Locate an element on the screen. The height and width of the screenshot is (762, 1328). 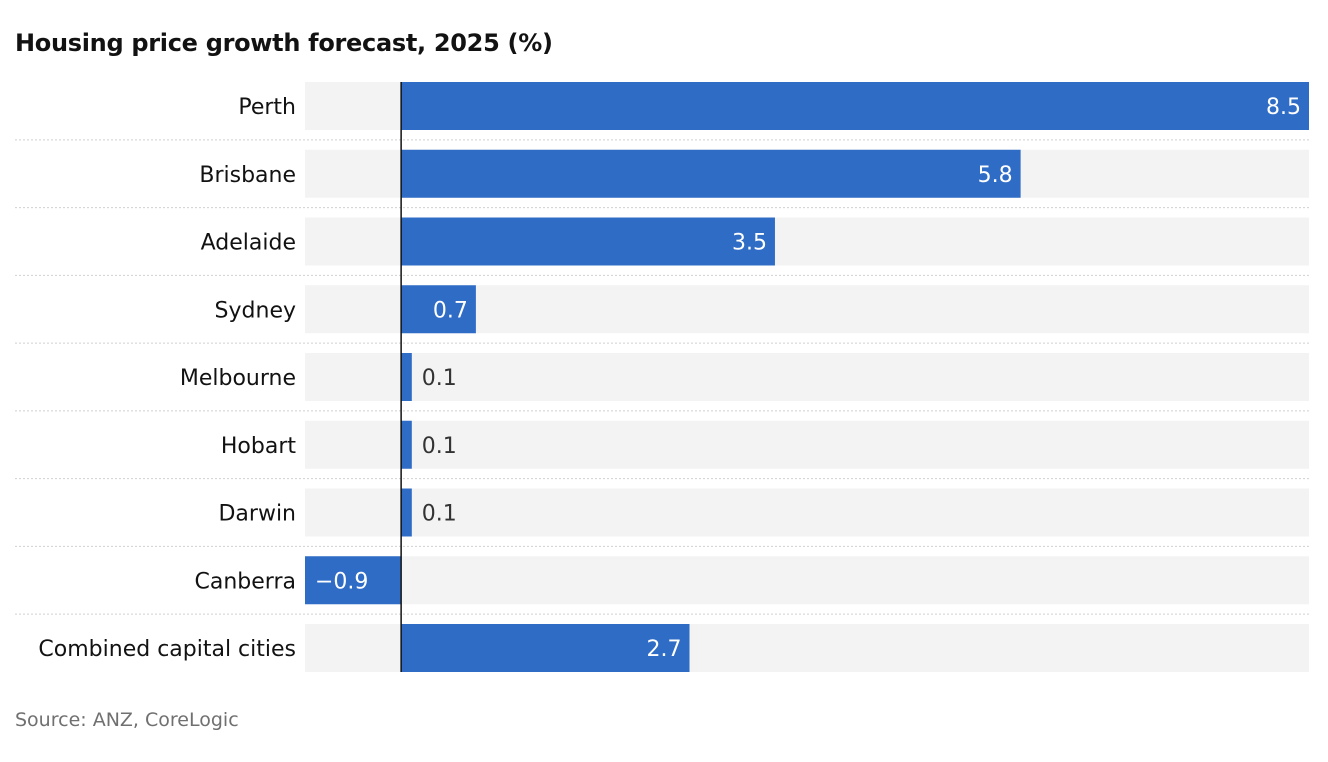
bar-brisbane is located at coordinates (711, 173).